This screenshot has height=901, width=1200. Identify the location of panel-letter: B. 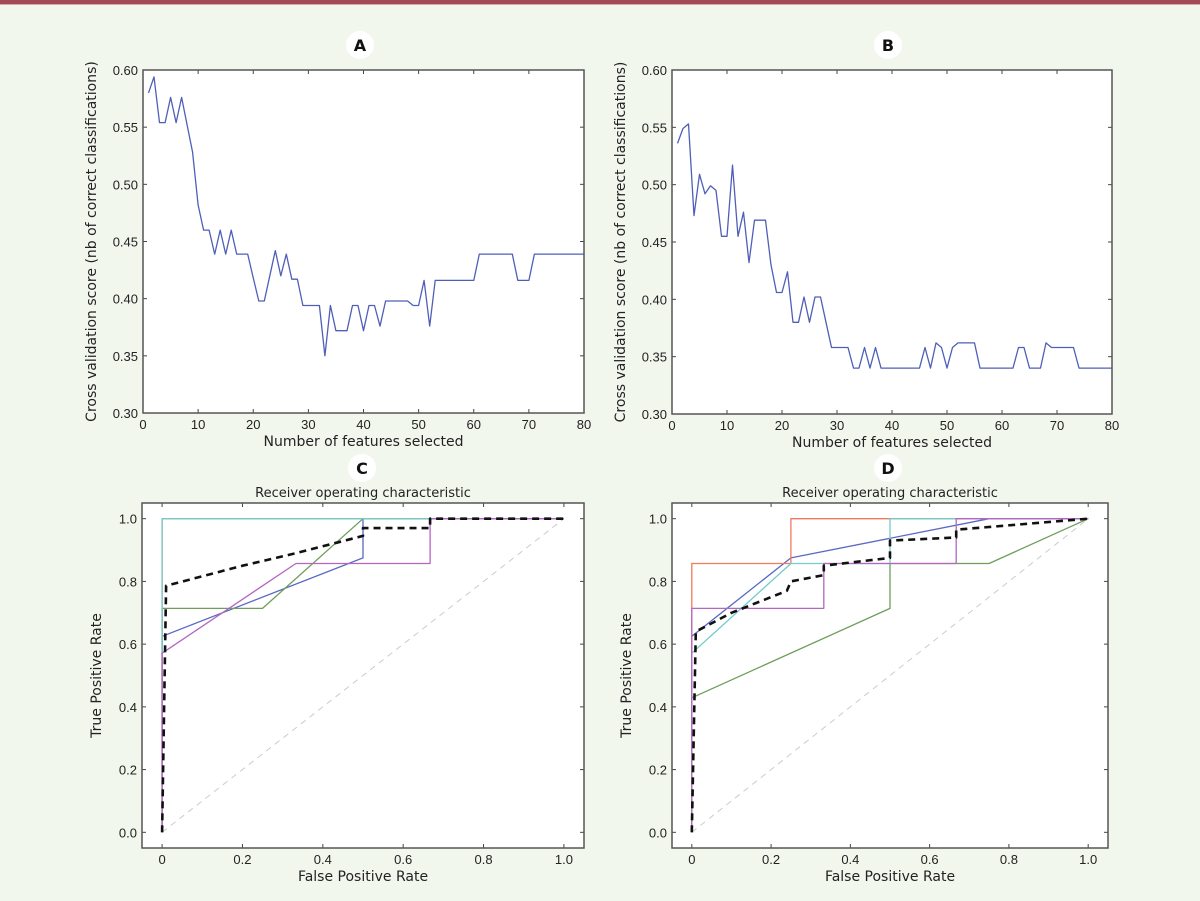
(888, 45).